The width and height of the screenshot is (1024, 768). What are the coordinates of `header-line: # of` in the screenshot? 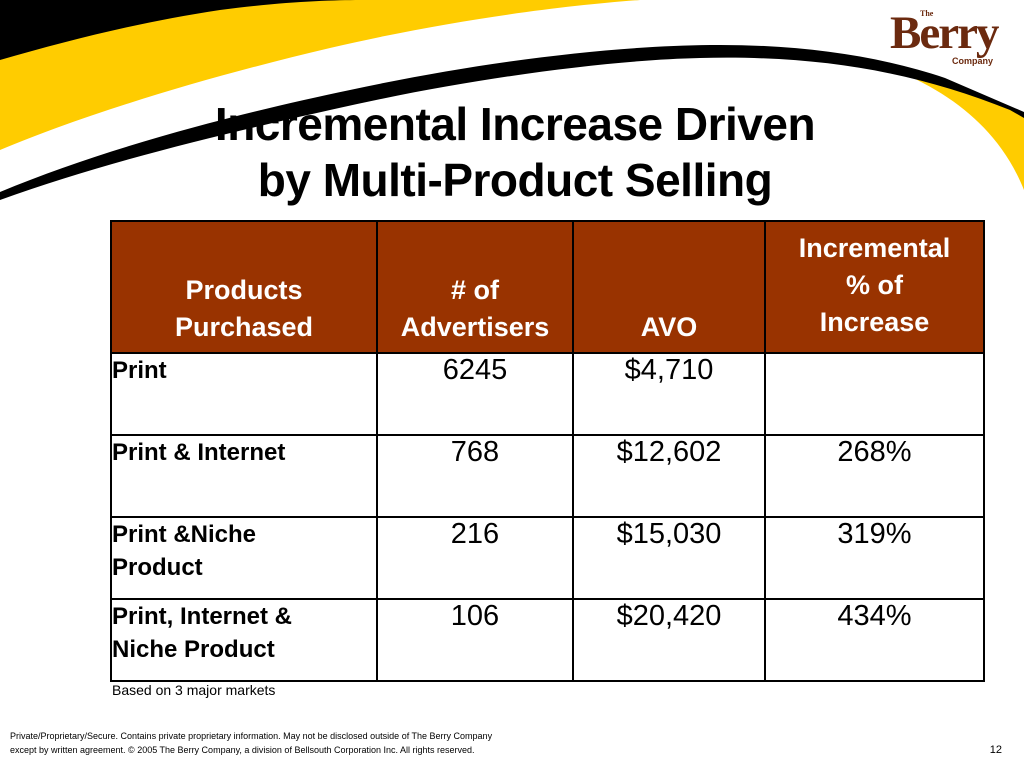 It's located at (474, 290).